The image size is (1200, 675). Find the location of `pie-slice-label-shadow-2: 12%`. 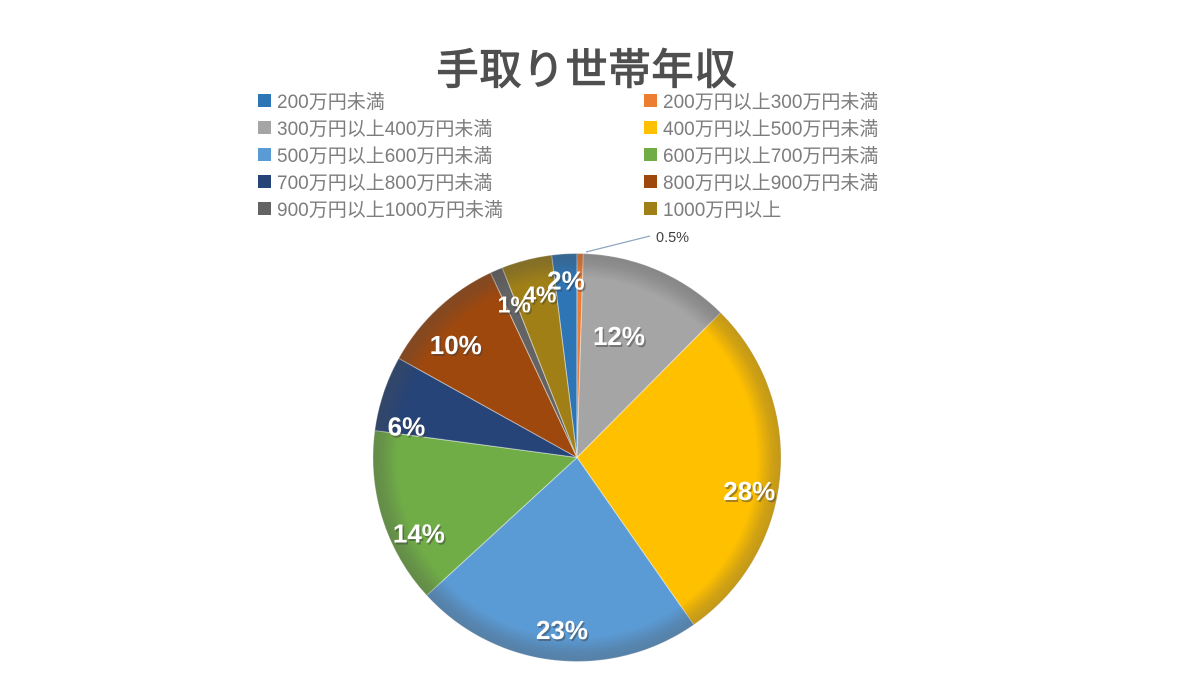

pie-slice-label-shadow-2: 12% is located at coordinates (620, 338).